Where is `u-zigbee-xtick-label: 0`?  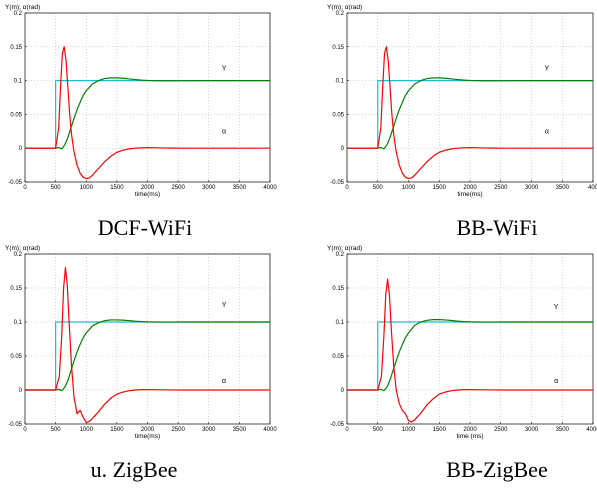
u-zigbee-xtick-label: 0 is located at coordinates (25, 430).